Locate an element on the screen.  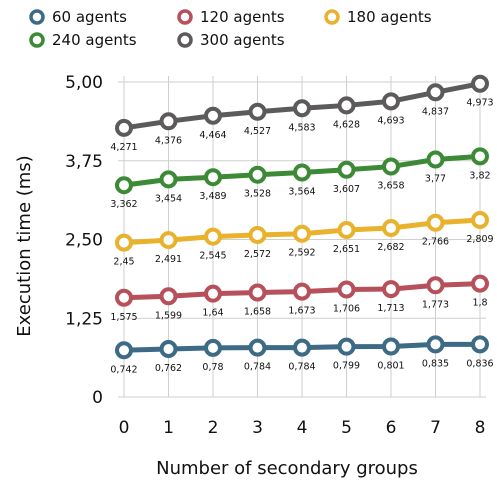
data-label: 2,766 is located at coordinates (435, 242).